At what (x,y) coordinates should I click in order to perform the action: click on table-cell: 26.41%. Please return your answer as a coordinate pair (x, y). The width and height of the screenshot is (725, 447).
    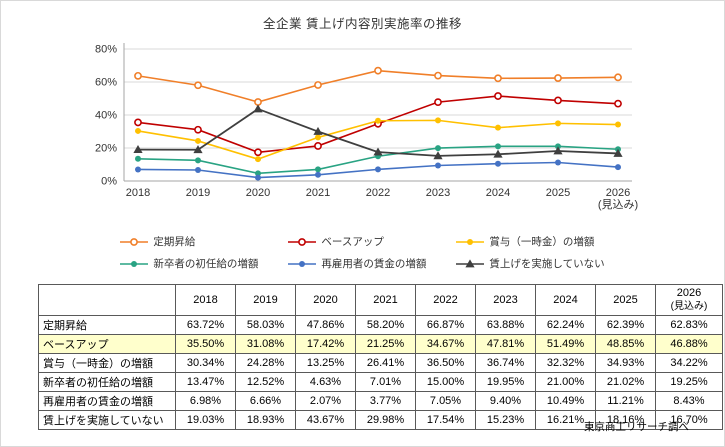
    Looking at the image, I should click on (385, 363).